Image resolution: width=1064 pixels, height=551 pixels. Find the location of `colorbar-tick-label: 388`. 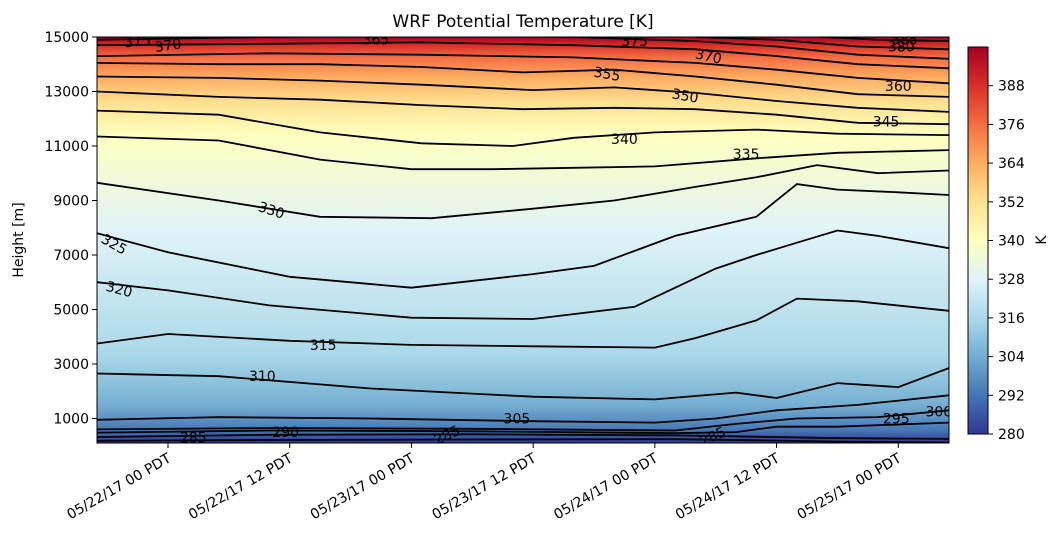

colorbar-tick-label: 388 is located at coordinates (1011, 87).